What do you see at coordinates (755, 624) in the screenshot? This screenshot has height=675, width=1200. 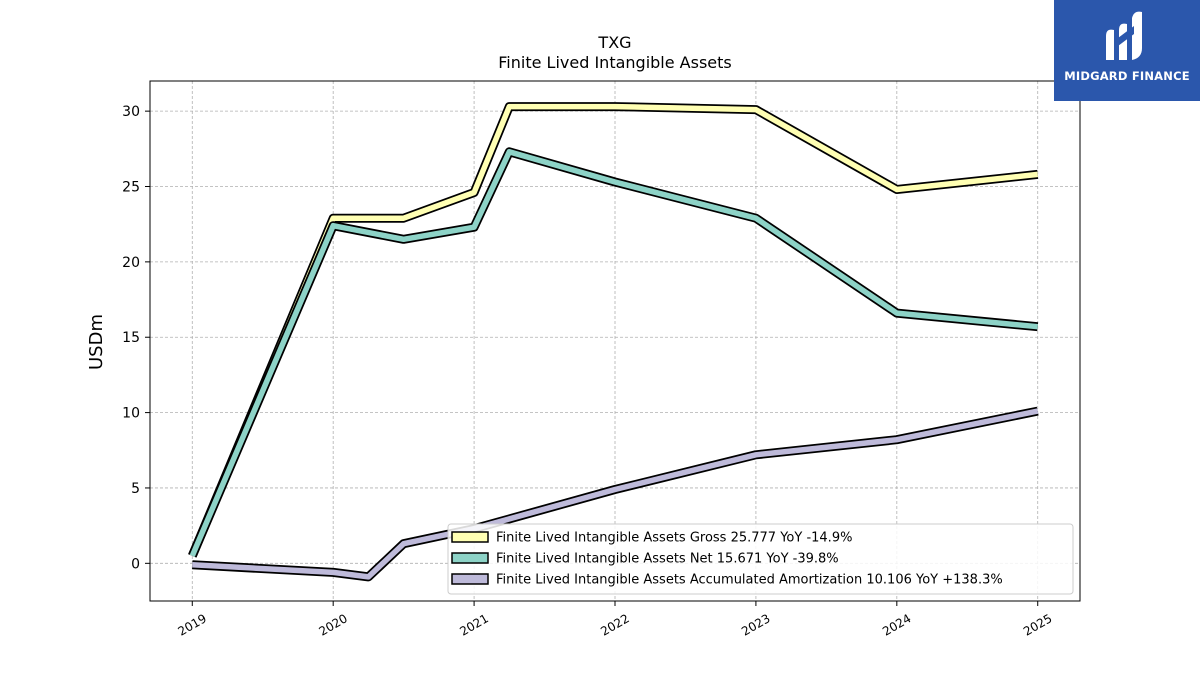 I see `x-tick-label: 2023` at bounding box center [755, 624].